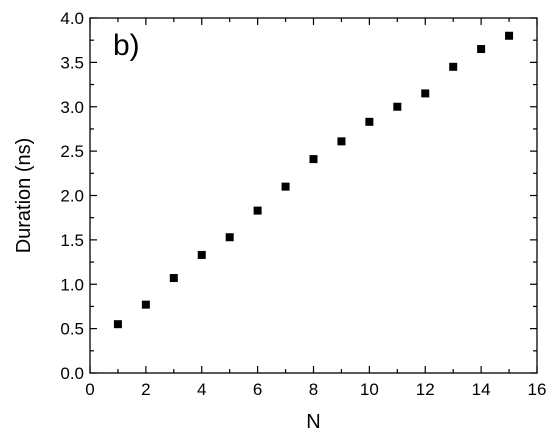  Describe the element at coordinates (201, 389) in the screenshot. I see `x-tick-label: 4` at that location.